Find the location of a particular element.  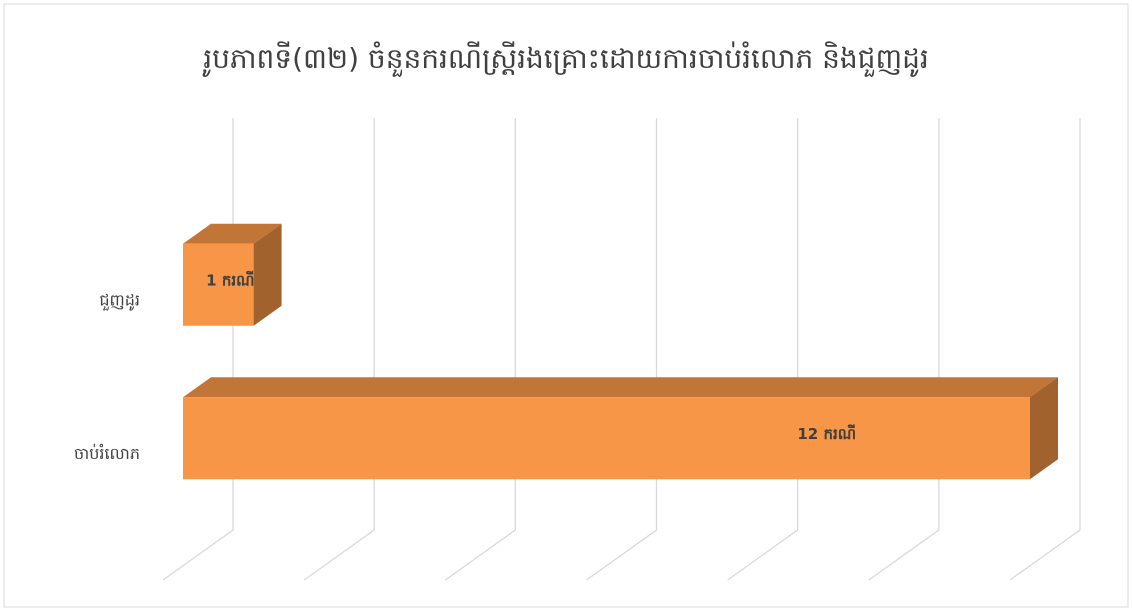

y-tick-label: ចាប់រំលោភ is located at coordinates (107, 453).